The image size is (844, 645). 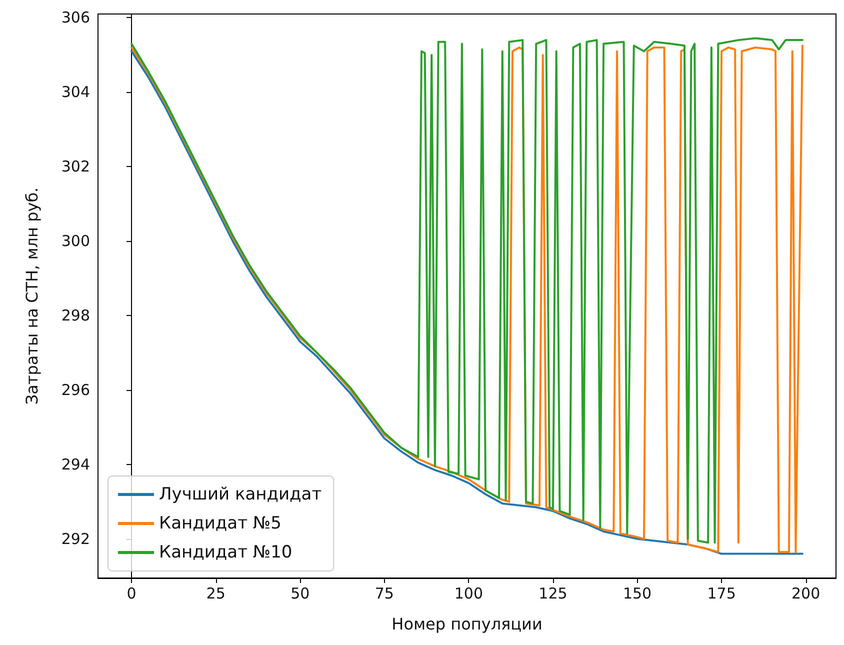 What do you see at coordinates (553, 593) in the screenshot?
I see `x-tick-label: 125` at bounding box center [553, 593].